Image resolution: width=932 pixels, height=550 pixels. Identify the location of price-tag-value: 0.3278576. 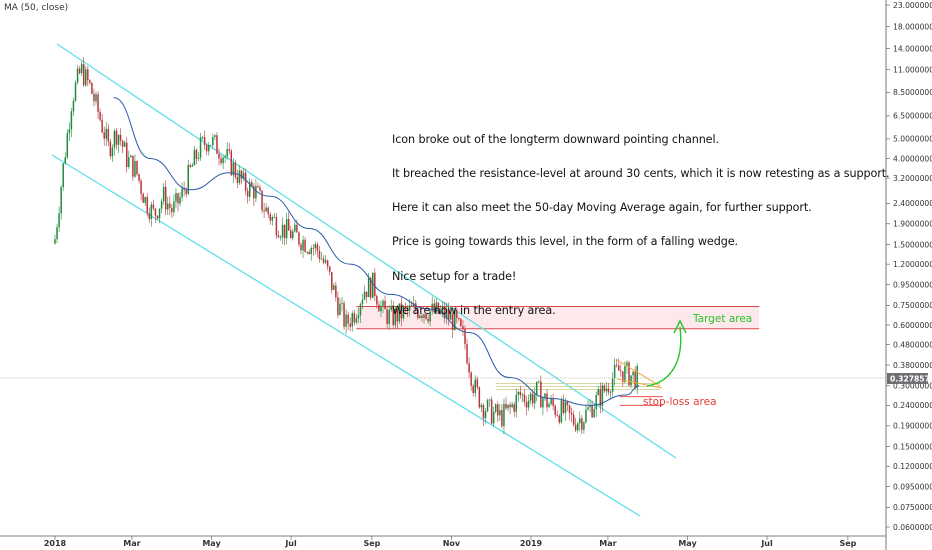
(911, 379).